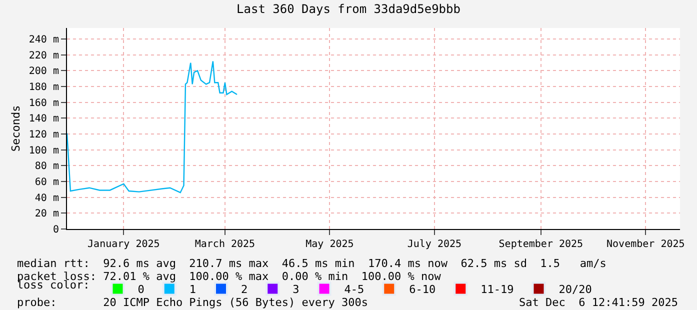 This screenshot has width=697, height=310. What do you see at coordinates (124, 244) in the screenshot?
I see `x-tick-label: January 2025` at bounding box center [124, 244].